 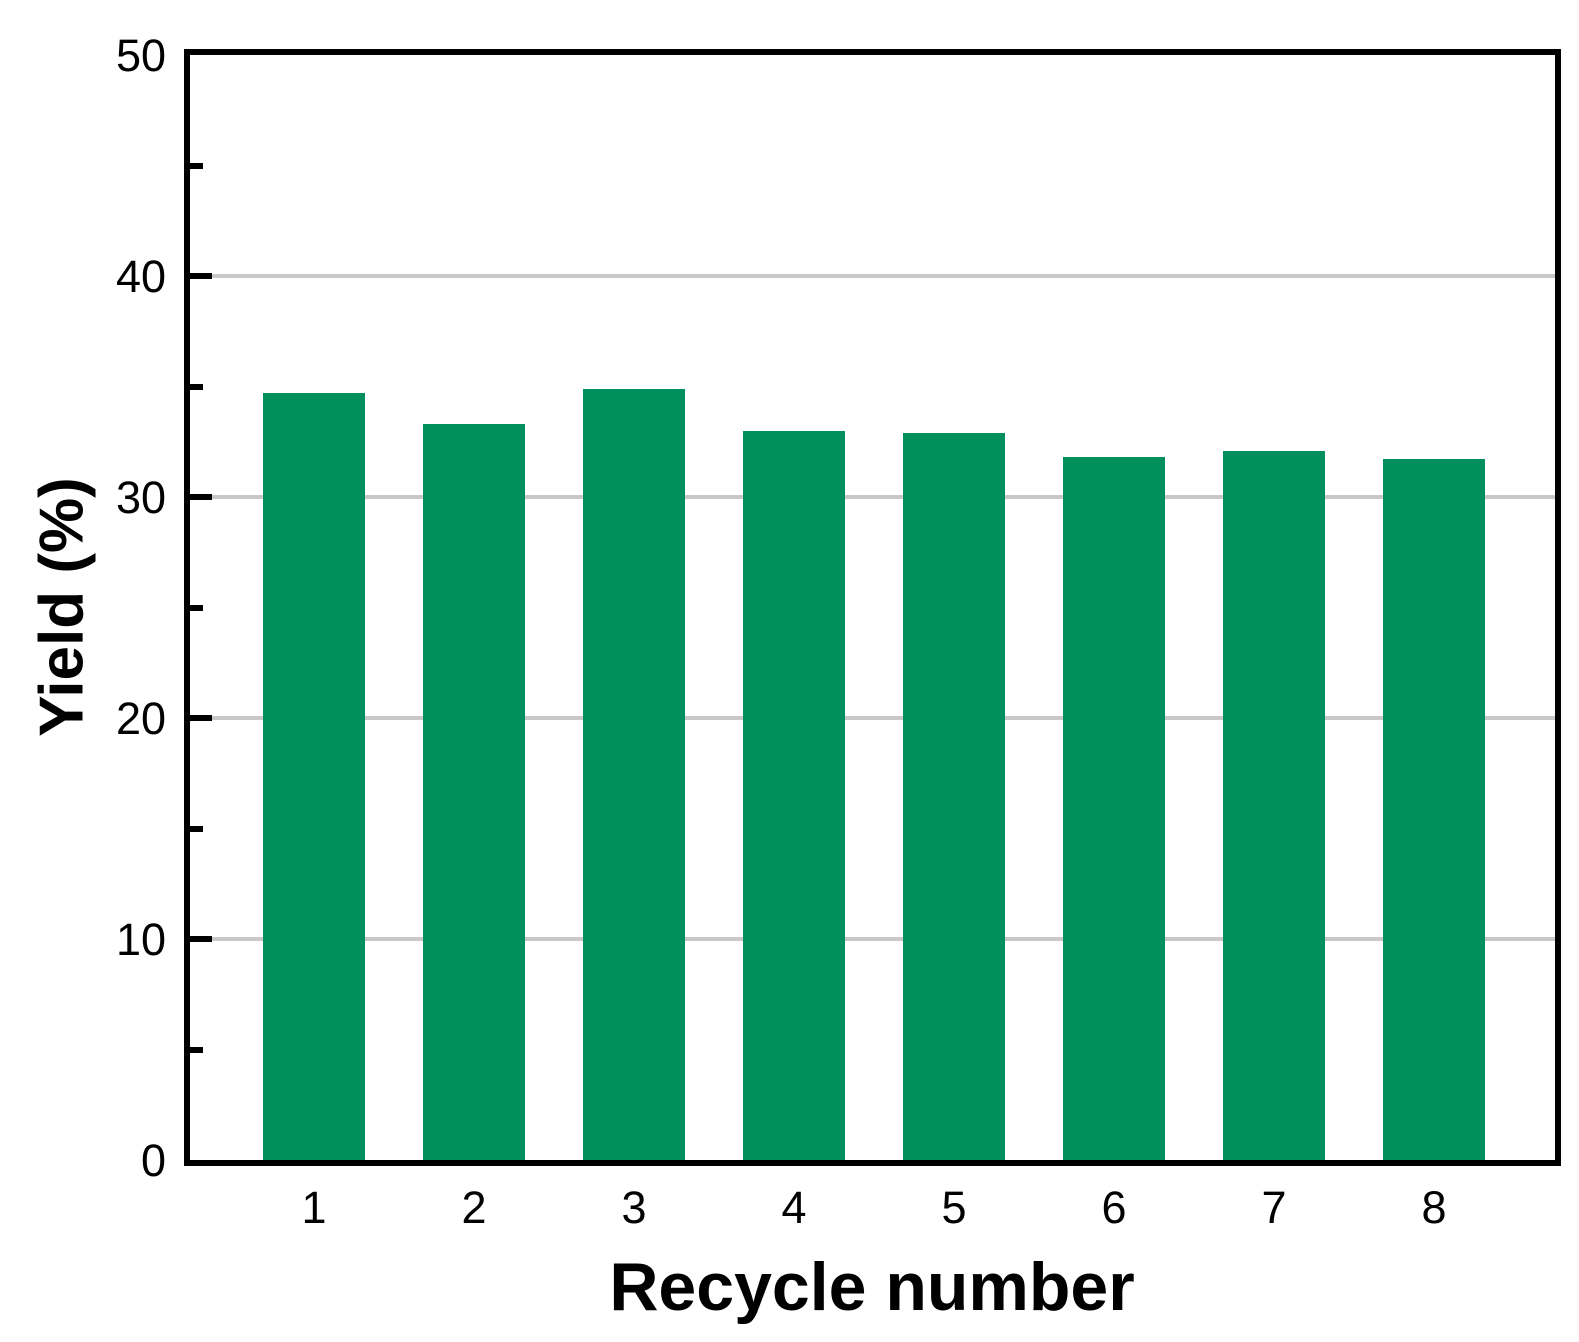 I want to click on y-tick-label-30: 30, so click(x=140, y=497).